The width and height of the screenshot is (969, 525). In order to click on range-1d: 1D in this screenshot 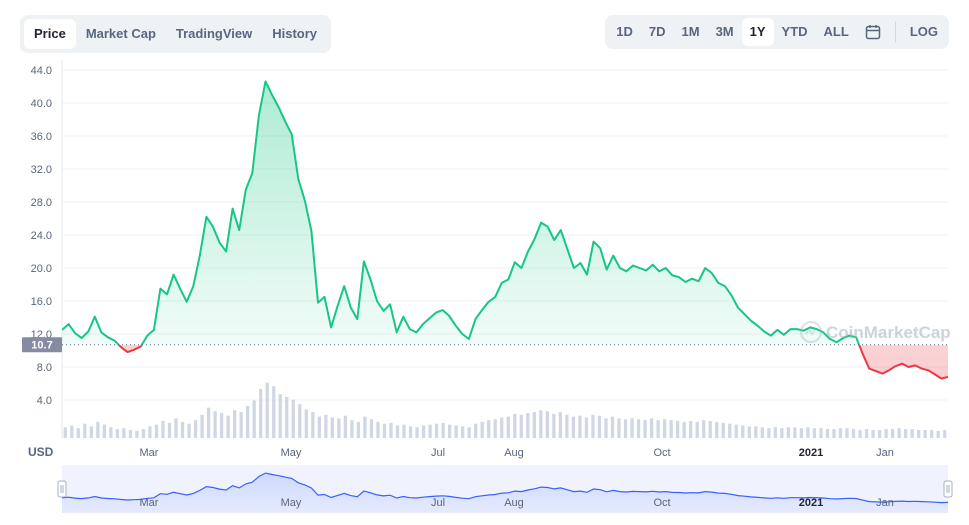, I will do `click(624, 31)`.